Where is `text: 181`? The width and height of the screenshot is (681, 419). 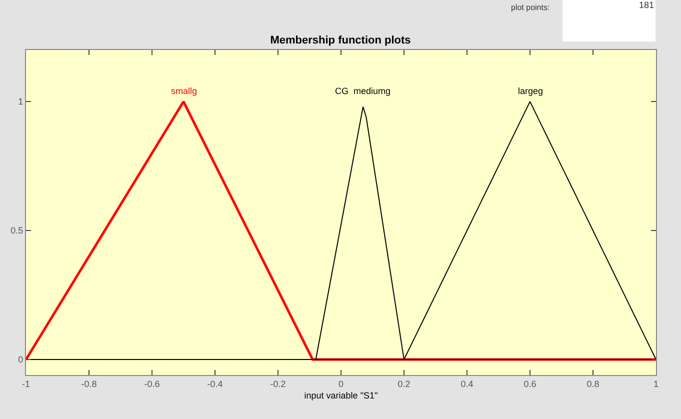 text: 181 is located at coordinates (646, 5).